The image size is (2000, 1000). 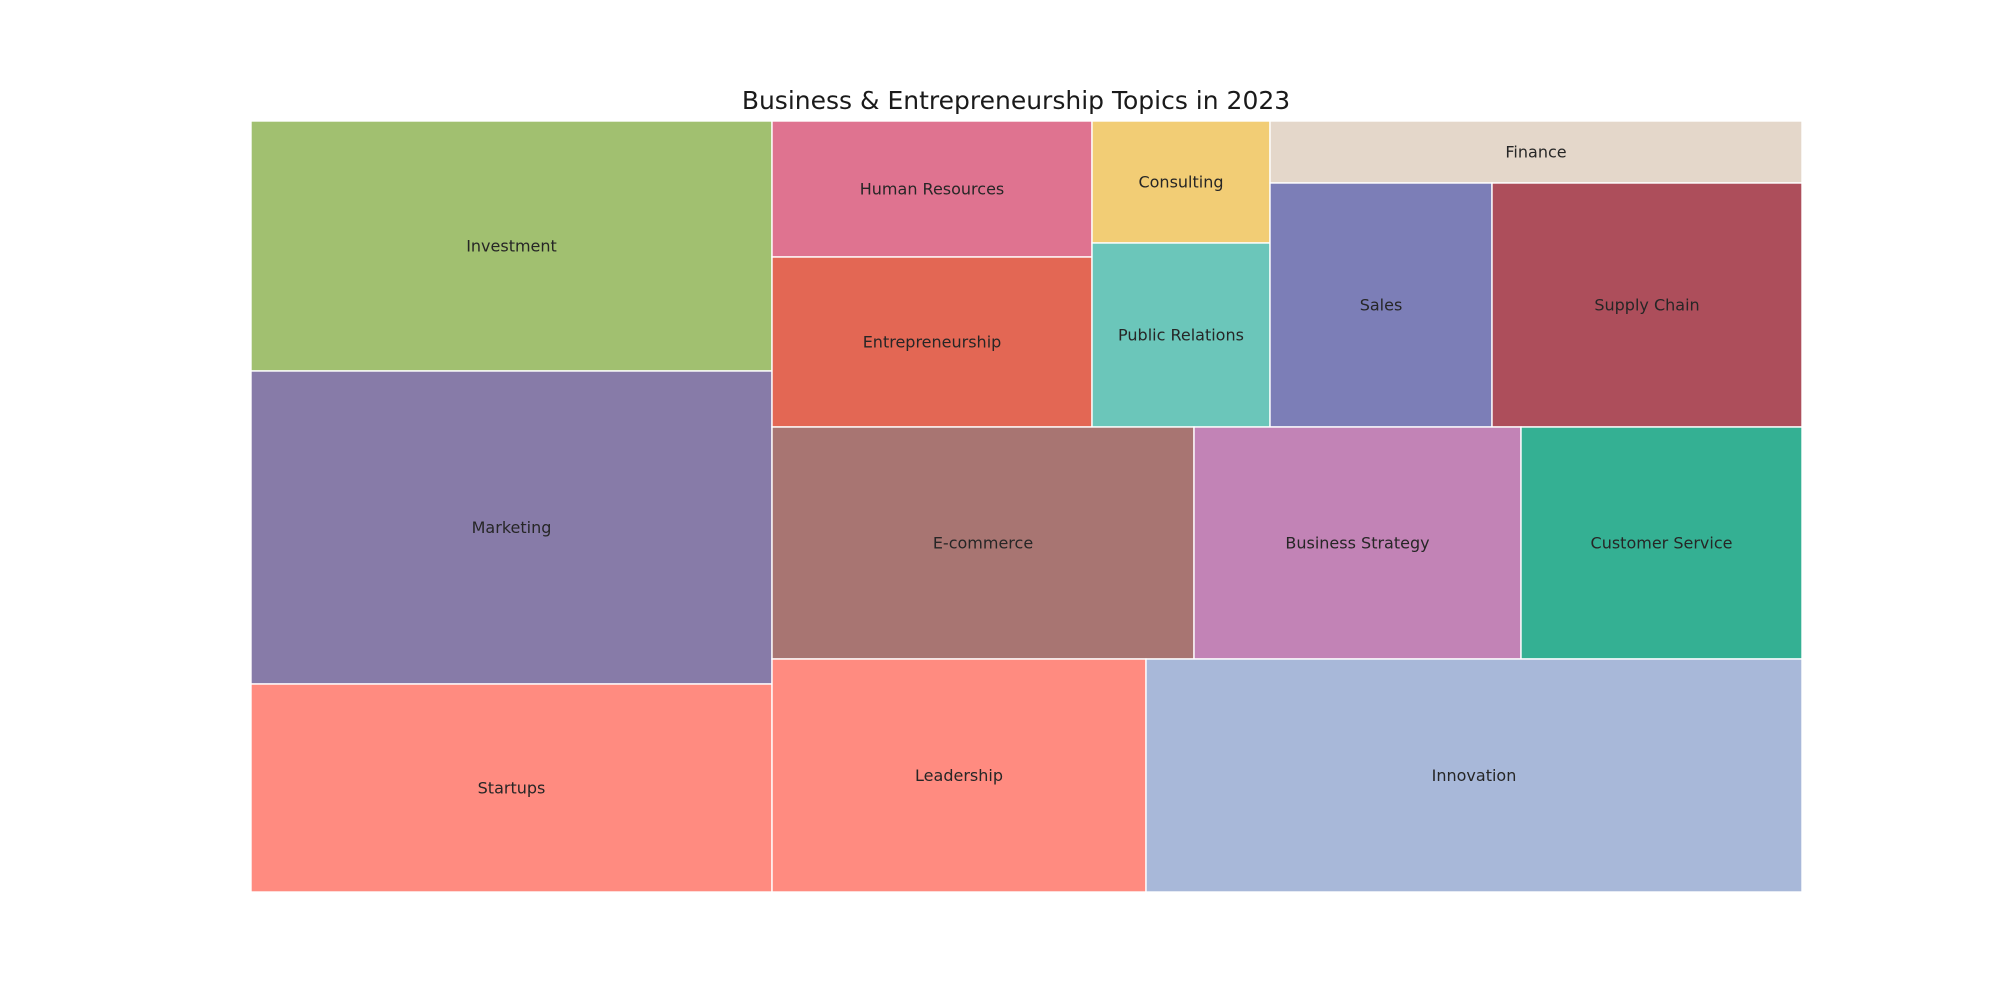 I want to click on tile-supply-chain, so click(x=1647, y=305).